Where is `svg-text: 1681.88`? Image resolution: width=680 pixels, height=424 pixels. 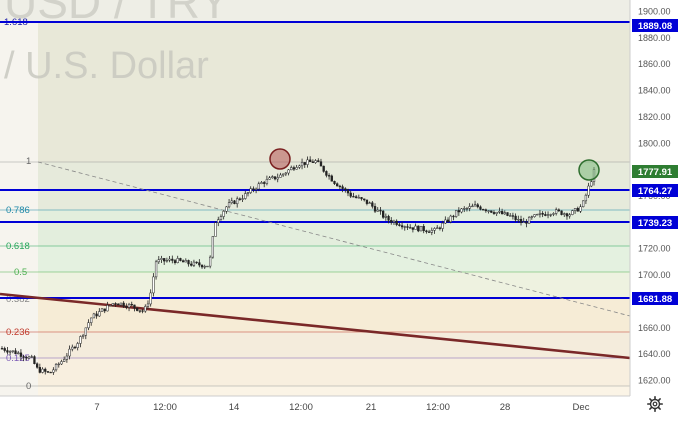
svg-text: 1681.88 is located at coordinates (655, 299).